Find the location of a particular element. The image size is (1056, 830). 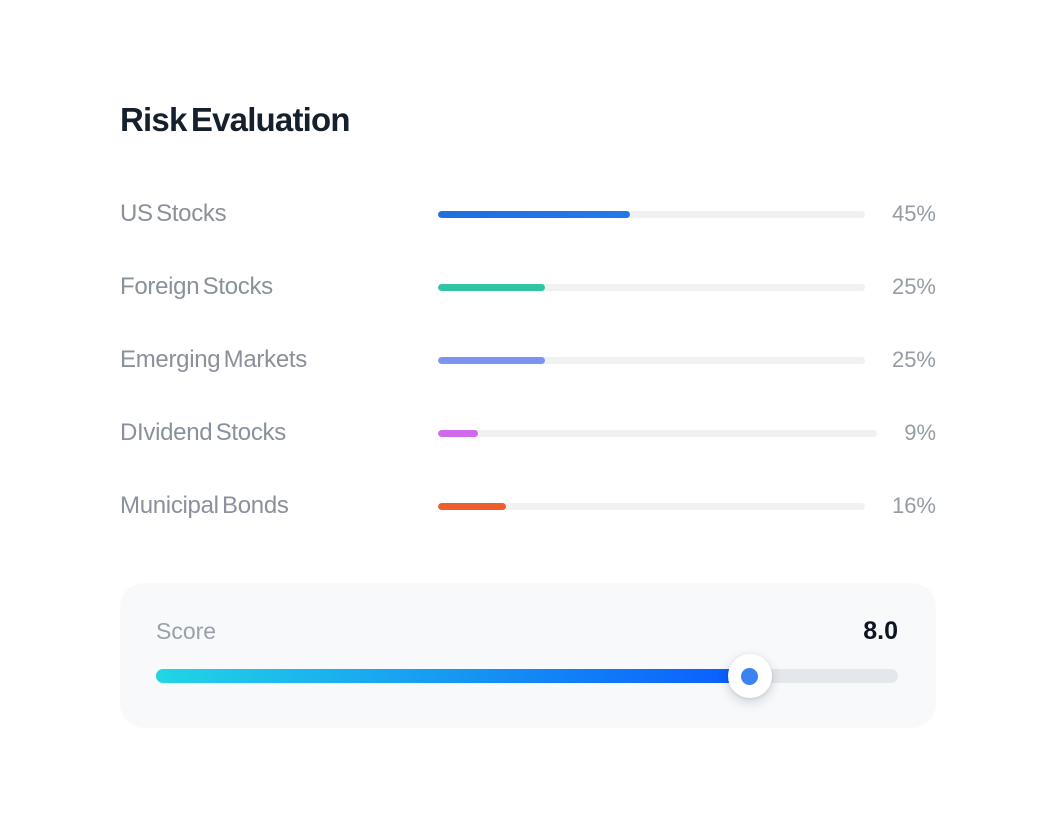

allocation-label: DIvidend Stocks is located at coordinates (203, 432).